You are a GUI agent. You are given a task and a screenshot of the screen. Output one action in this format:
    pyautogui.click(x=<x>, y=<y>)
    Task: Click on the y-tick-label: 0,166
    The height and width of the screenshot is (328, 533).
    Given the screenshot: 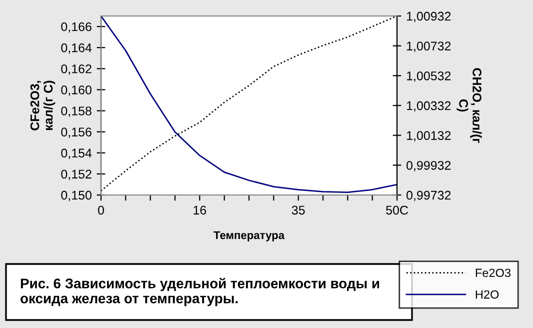 What is the action you would take?
    pyautogui.click(x=76, y=27)
    